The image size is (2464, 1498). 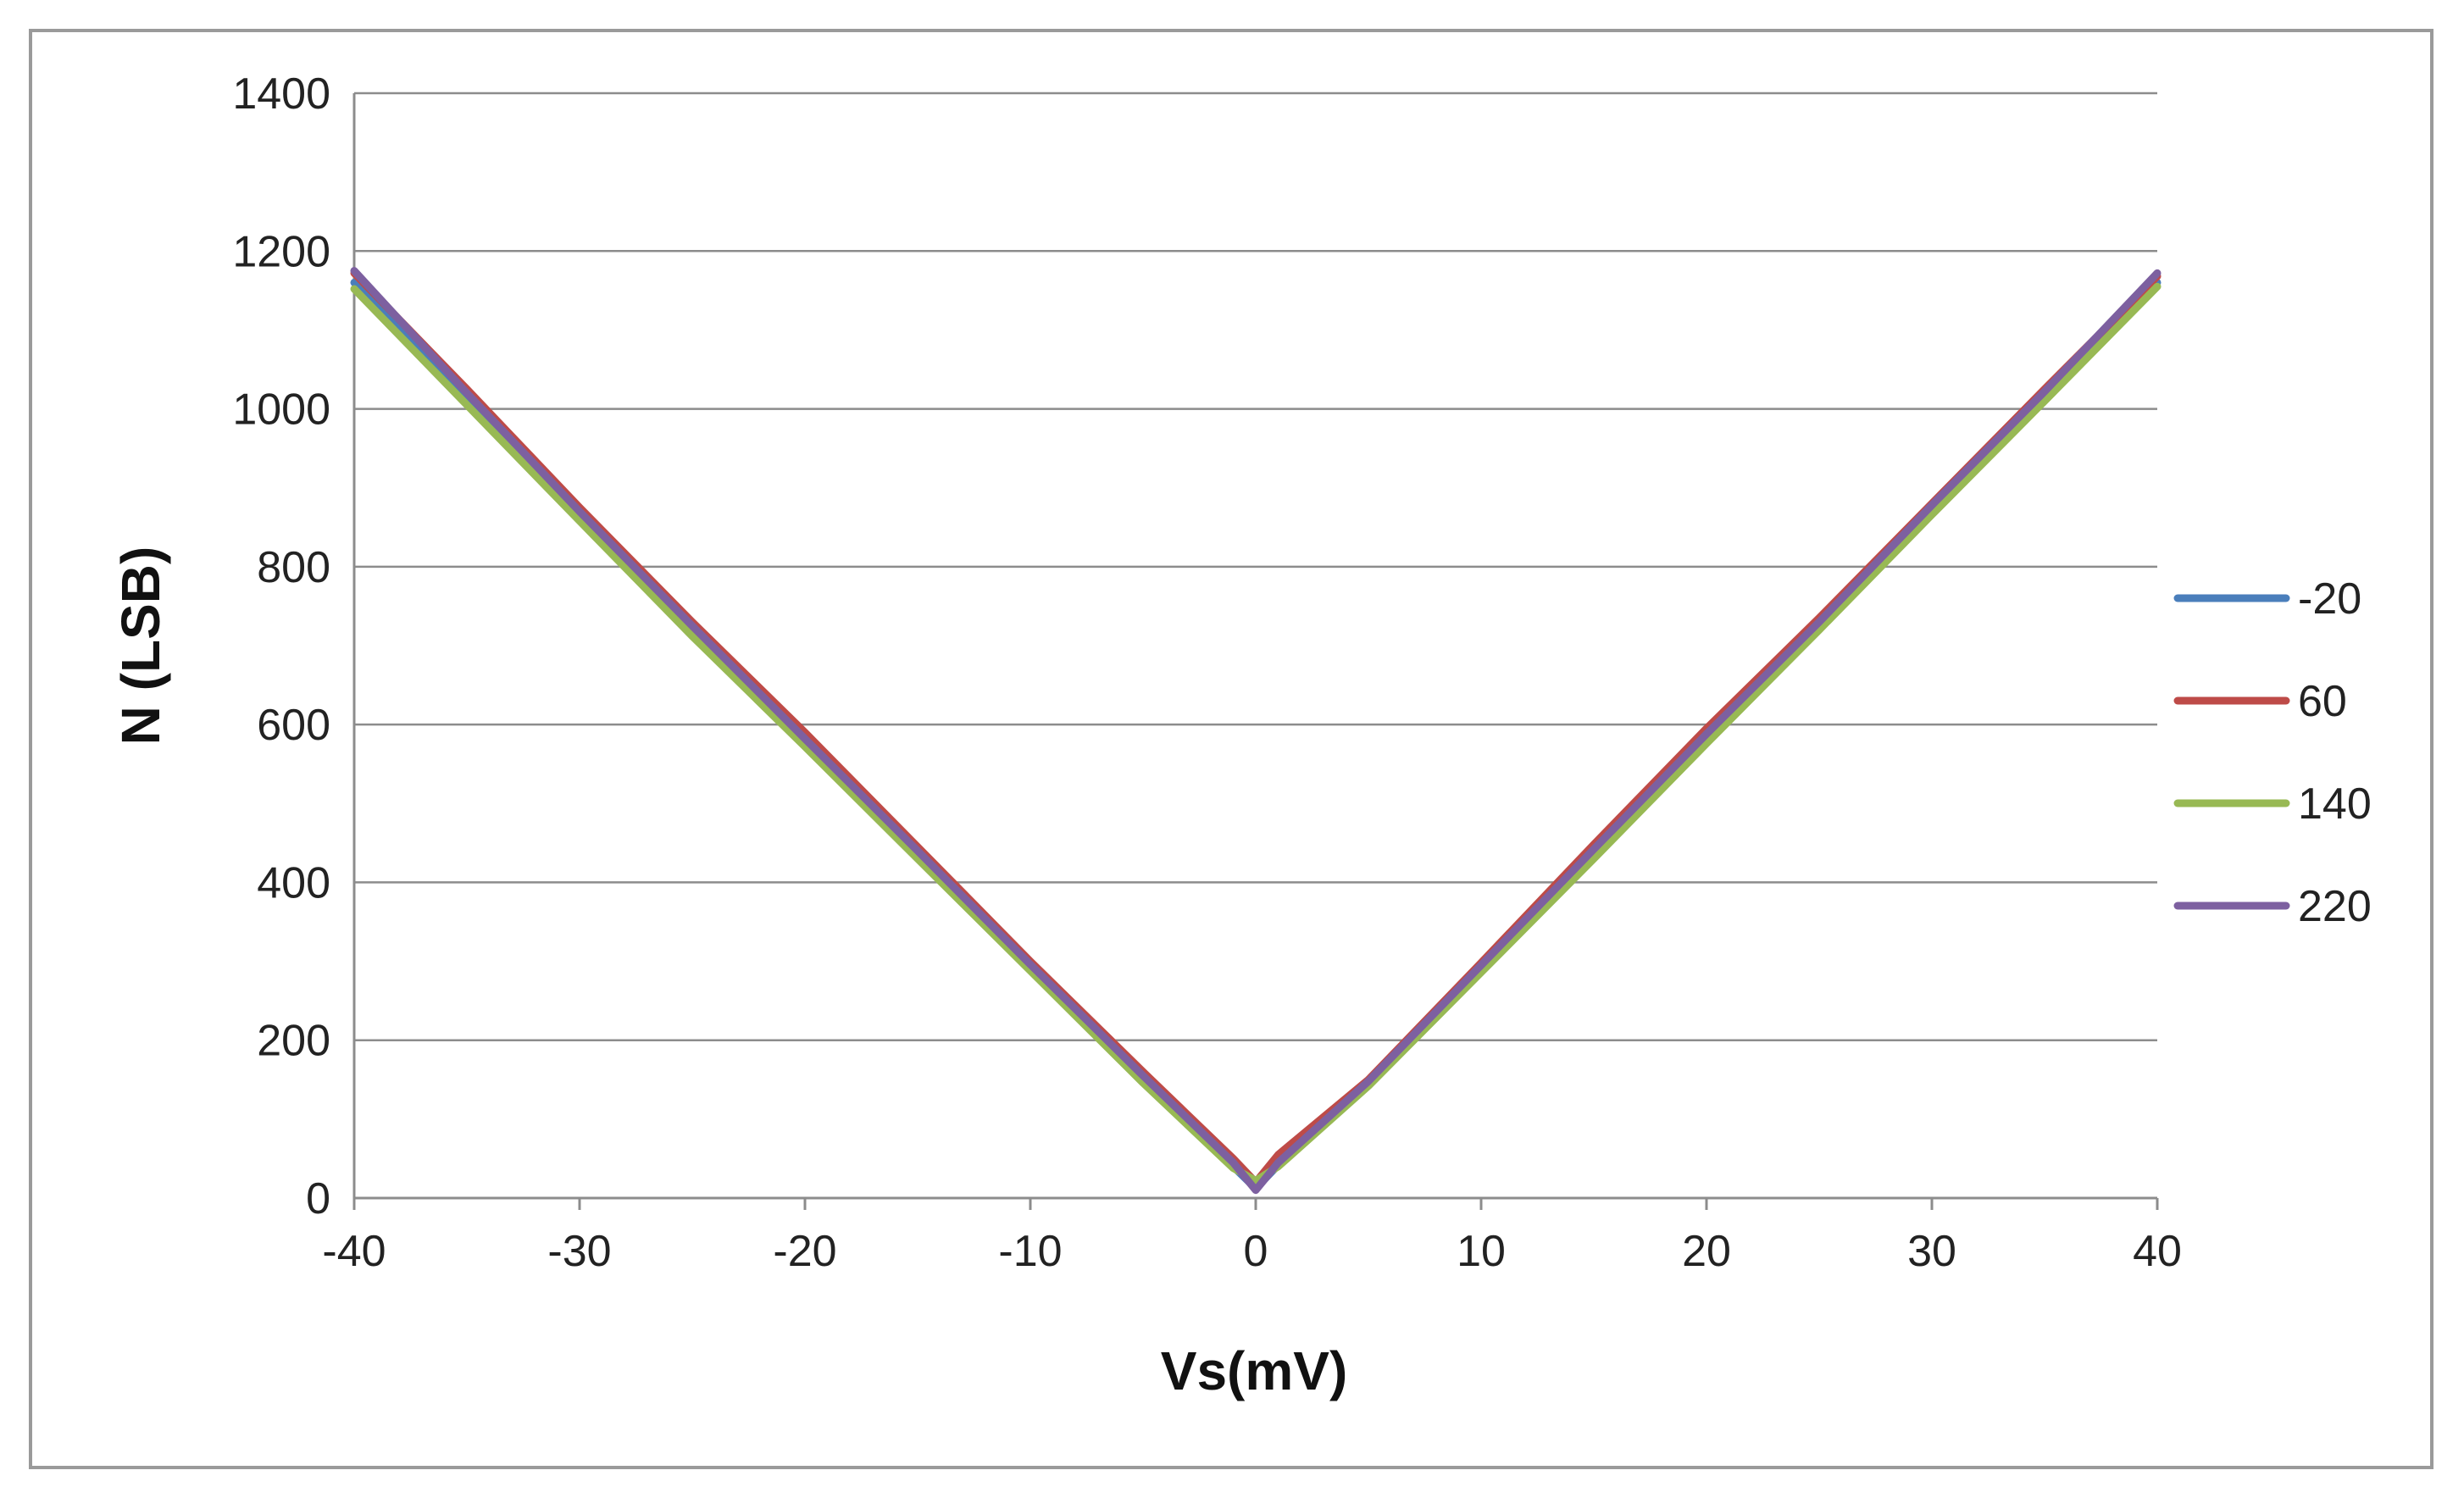 What do you see at coordinates (1256, 1251) in the screenshot?
I see `x-tick-label: 0` at bounding box center [1256, 1251].